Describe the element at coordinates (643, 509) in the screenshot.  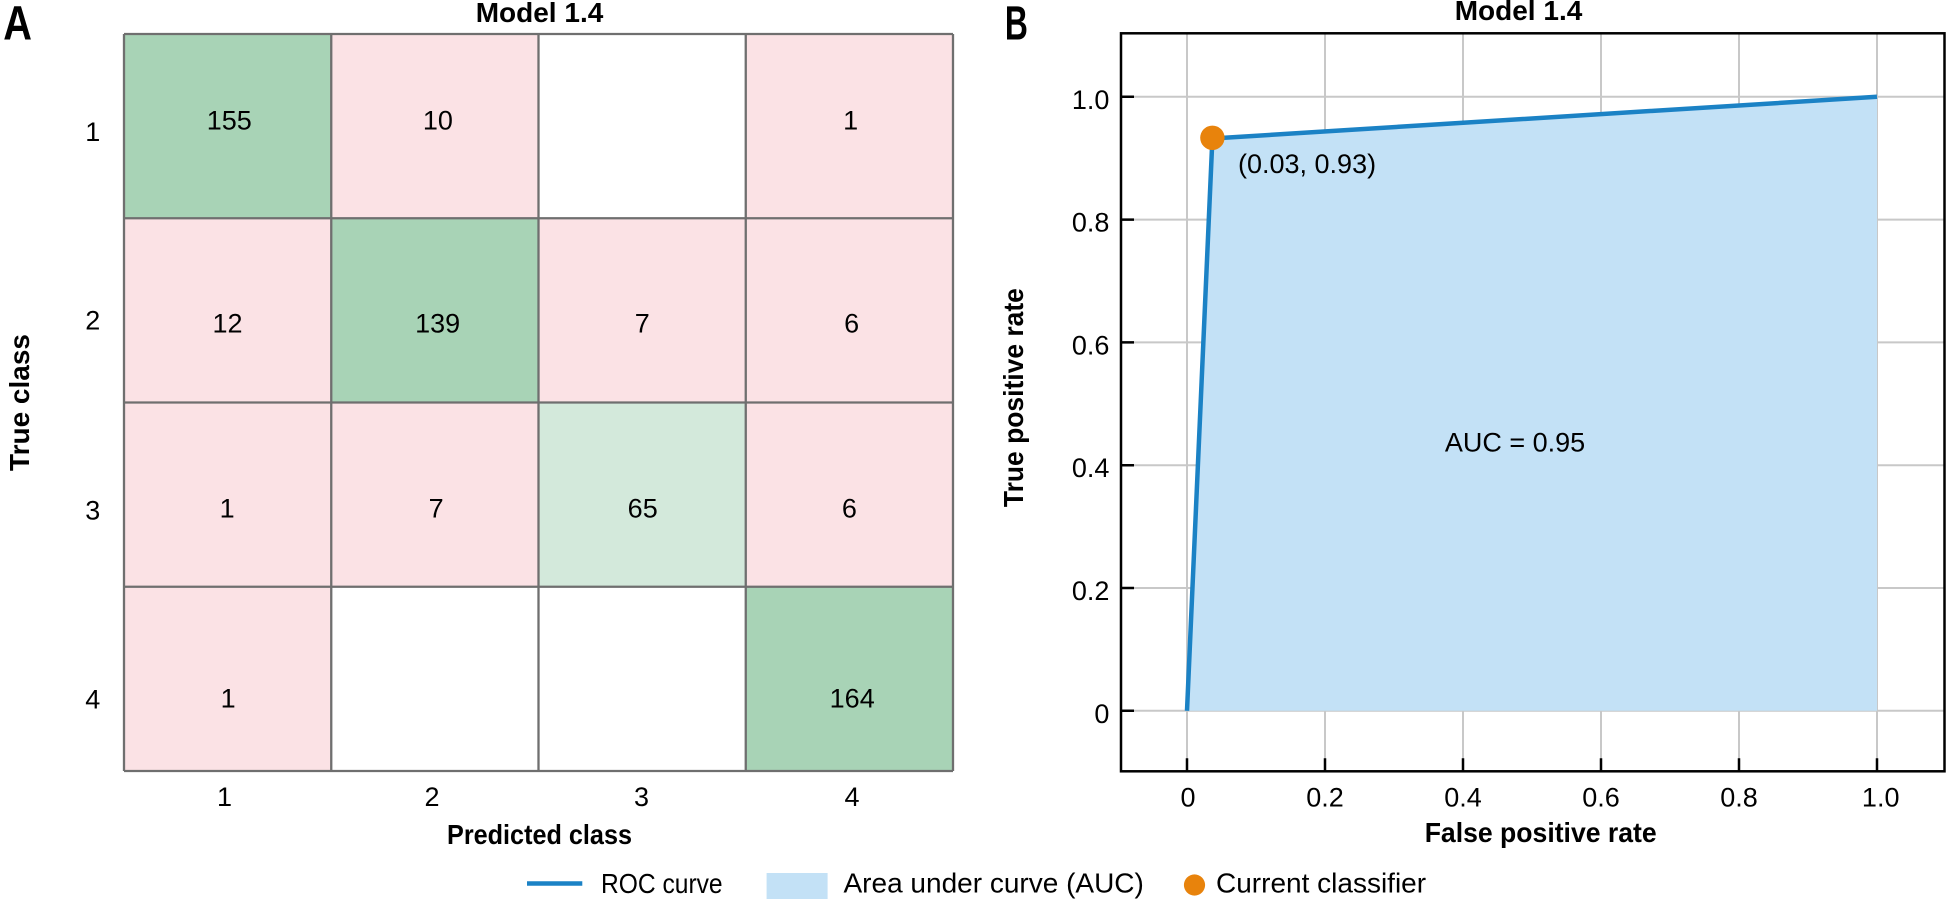
I see `svg-text: 65` at that location.